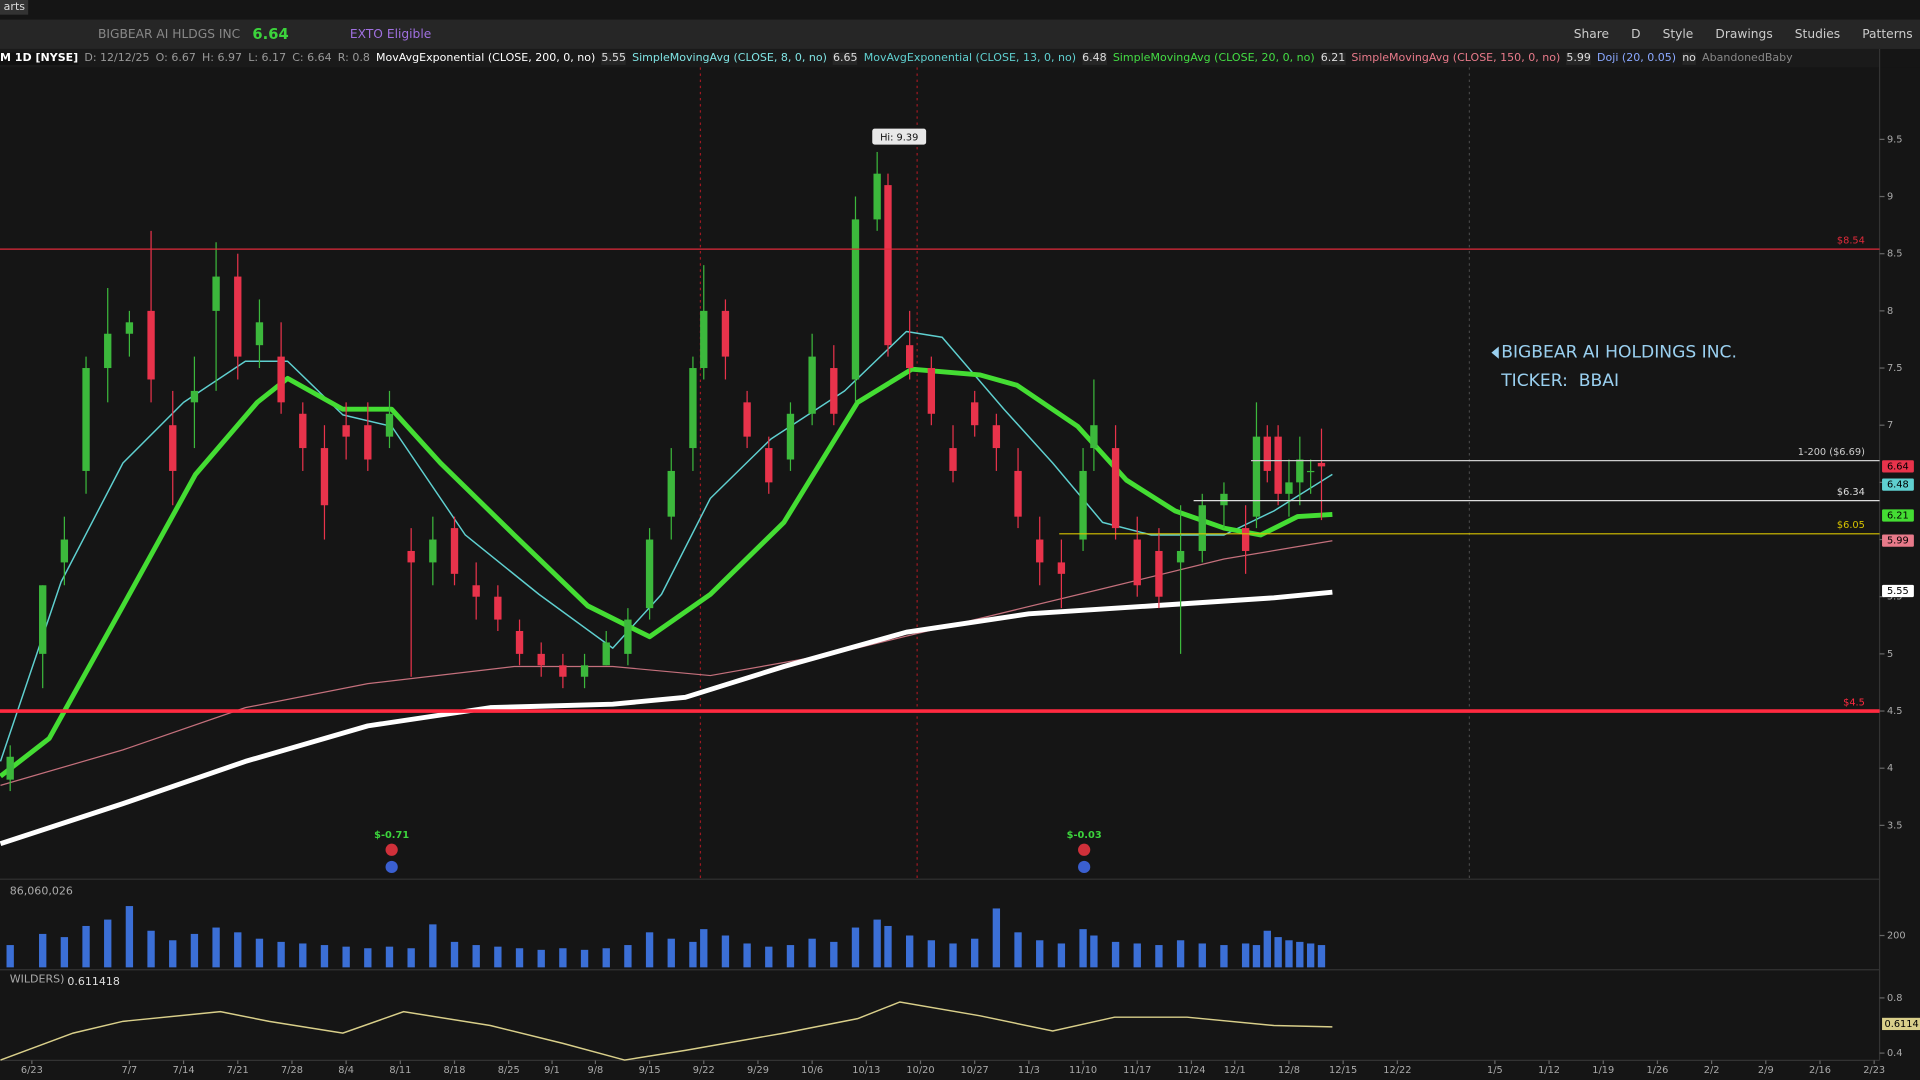 This screenshot has height=1080, width=1920. Describe the element at coordinates (758, 1070) in the screenshot. I see `x-tick-label: 9/29` at that location.